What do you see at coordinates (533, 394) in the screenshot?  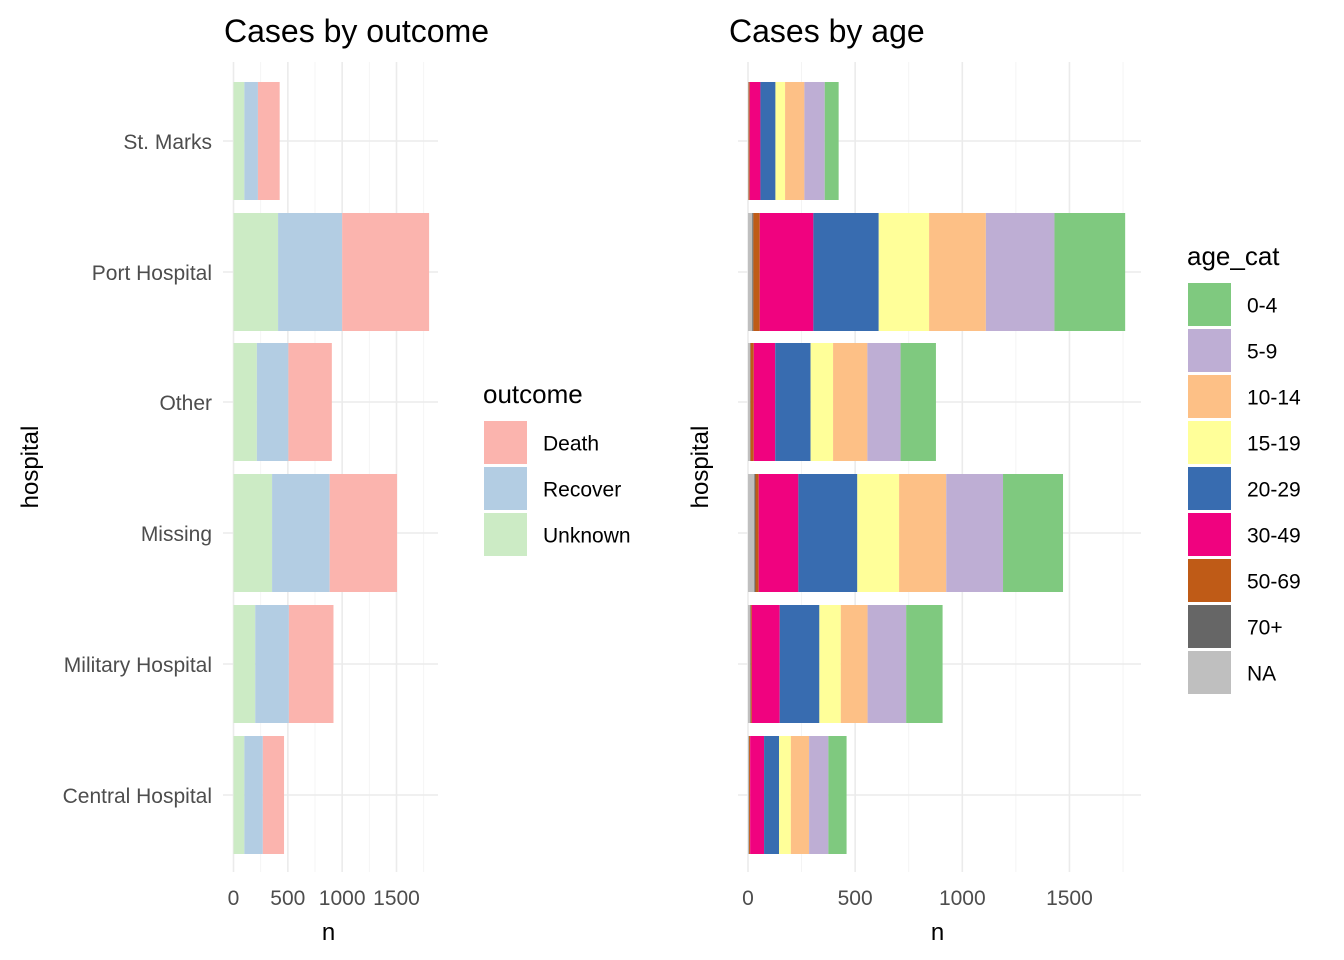 I see `legend-title: outcome` at bounding box center [533, 394].